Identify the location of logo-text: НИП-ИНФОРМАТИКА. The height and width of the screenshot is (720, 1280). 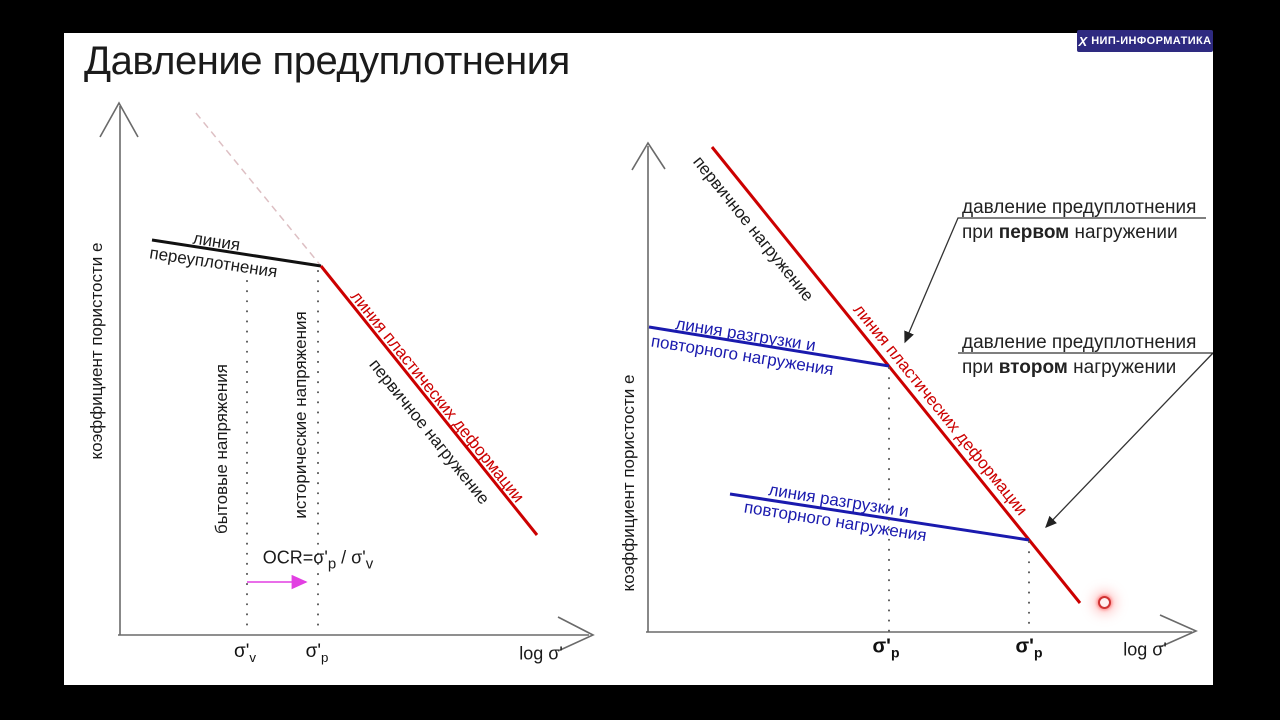
(1151, 40).